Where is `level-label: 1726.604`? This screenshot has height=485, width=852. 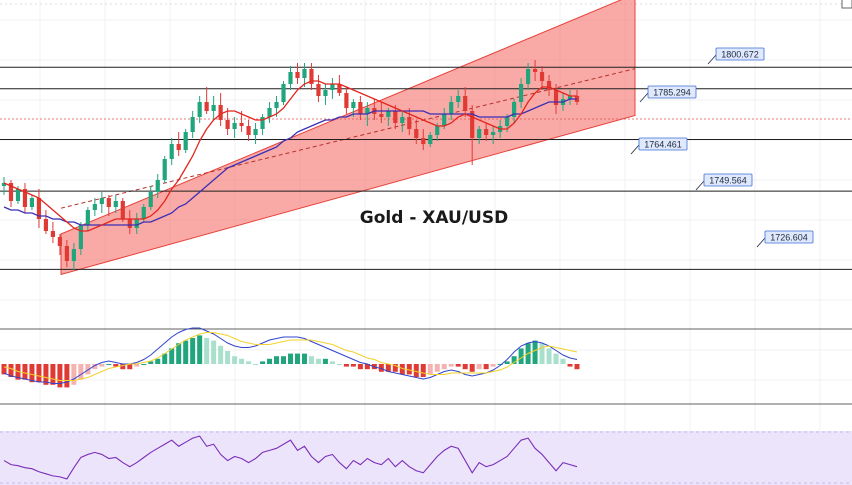 level-label: 1726.604 is located at coordinates (789, 238).